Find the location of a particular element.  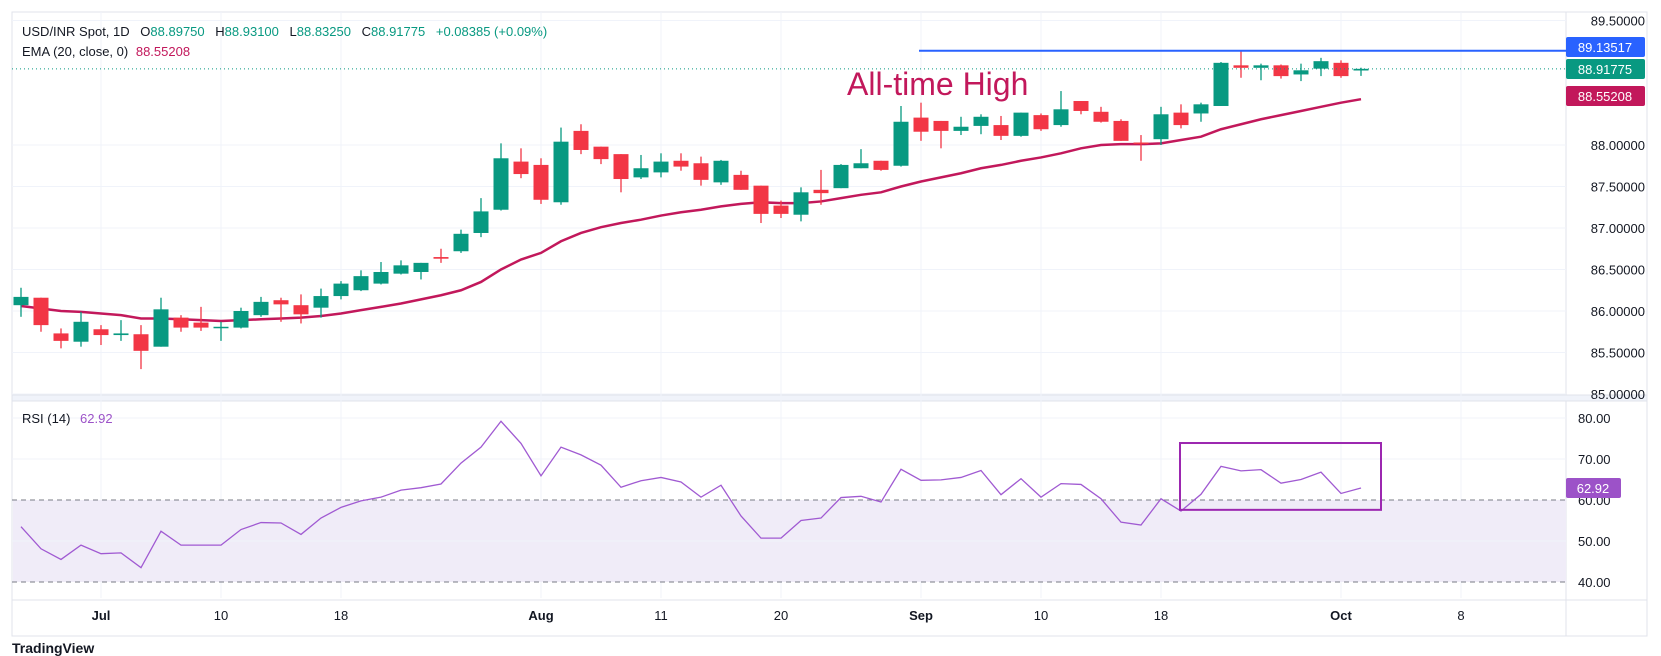

price-tick-label: 85.50000 is located at coordinates (1618, 353).